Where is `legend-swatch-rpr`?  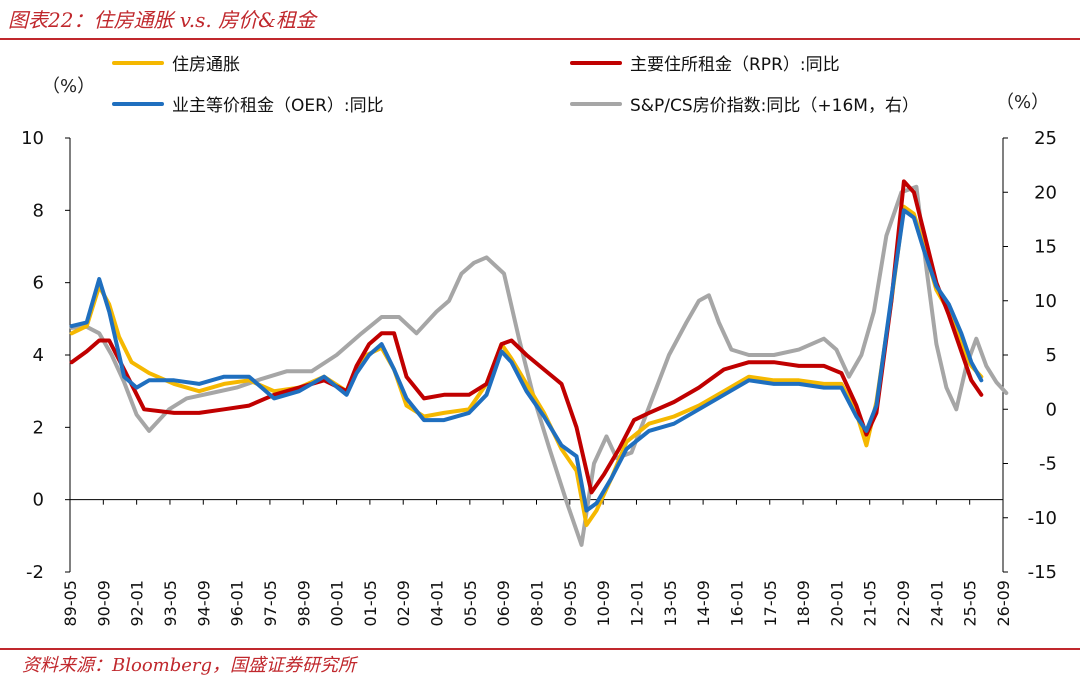
legend-swatch-rpr is located at coordinates (596, 62).